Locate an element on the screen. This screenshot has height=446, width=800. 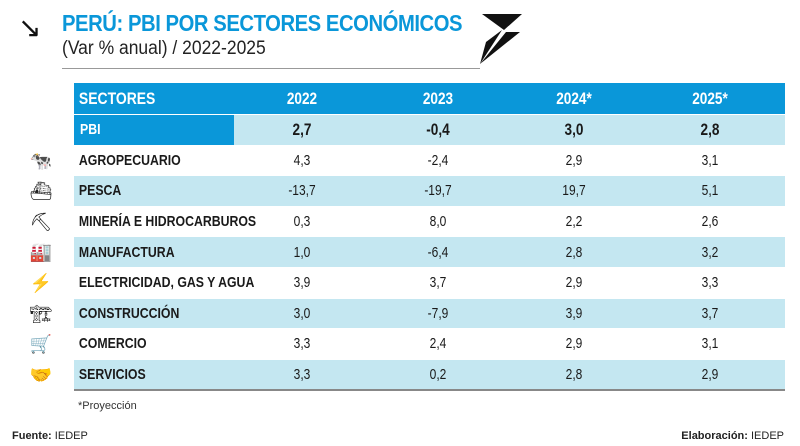
source: Fuente: IEDEP is located at coordinates (50, 436).